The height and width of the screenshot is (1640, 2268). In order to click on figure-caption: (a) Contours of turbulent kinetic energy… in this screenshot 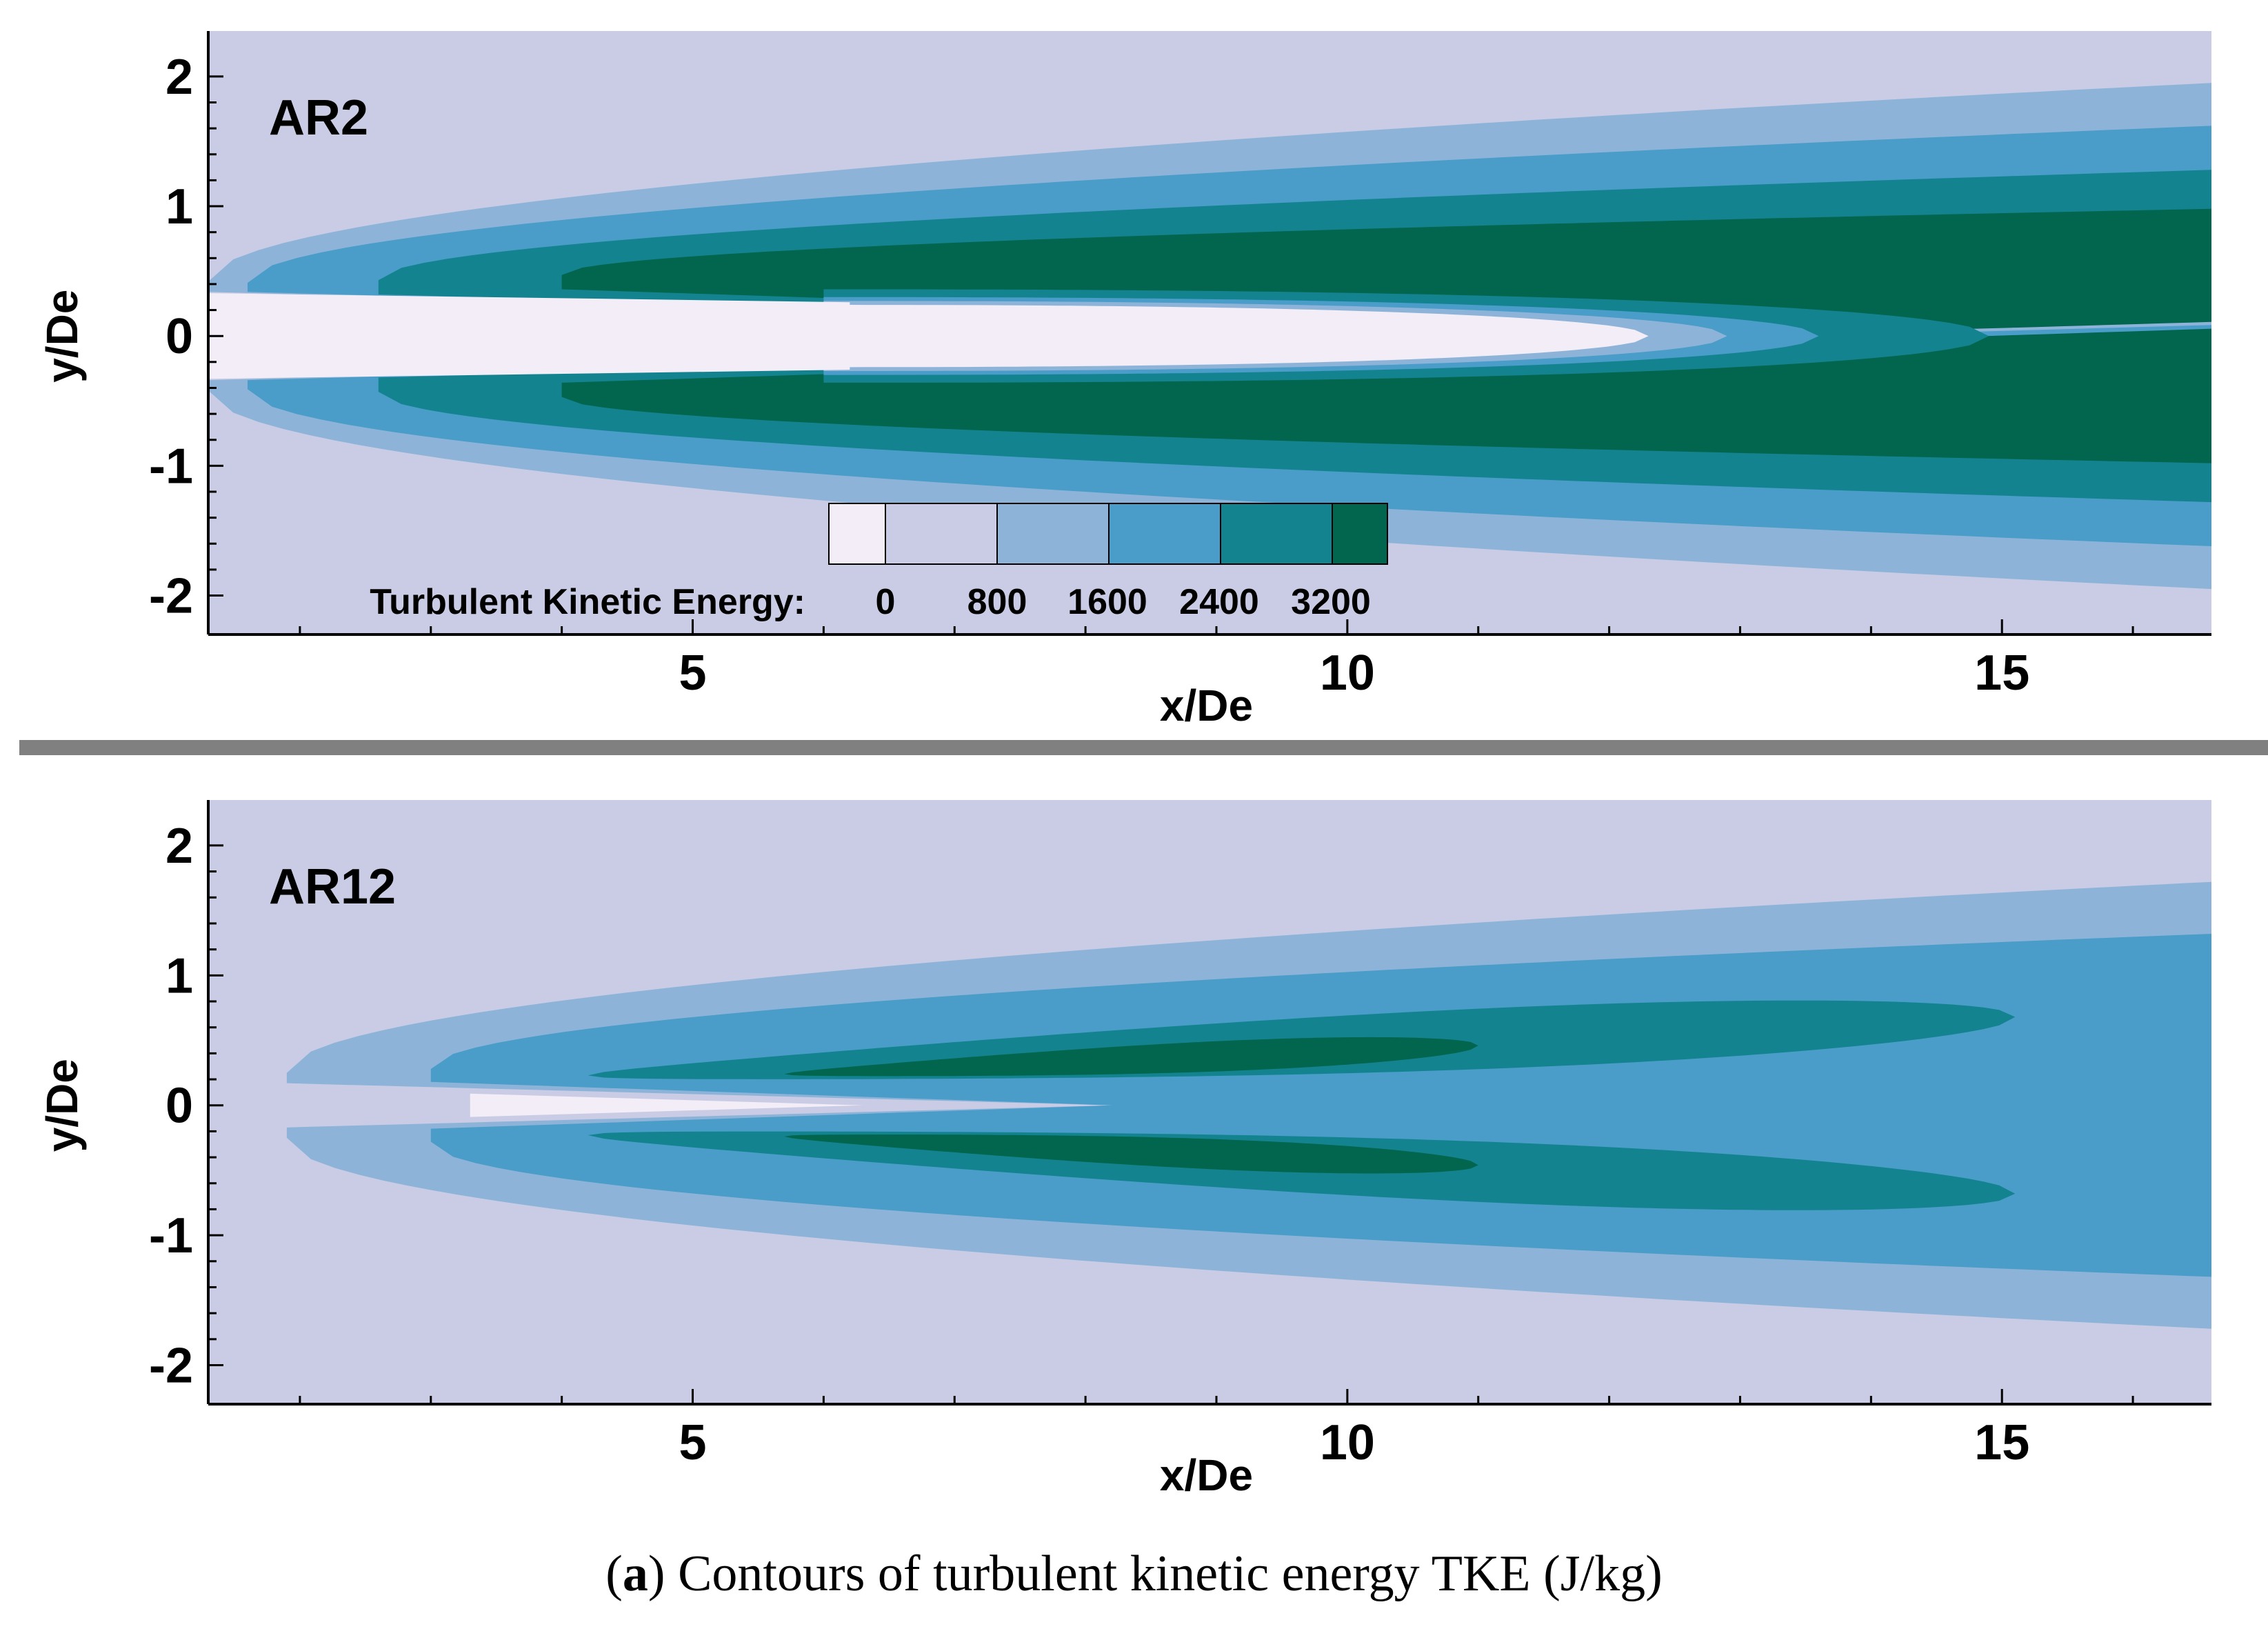, I will do `click(1134, 1574)`.